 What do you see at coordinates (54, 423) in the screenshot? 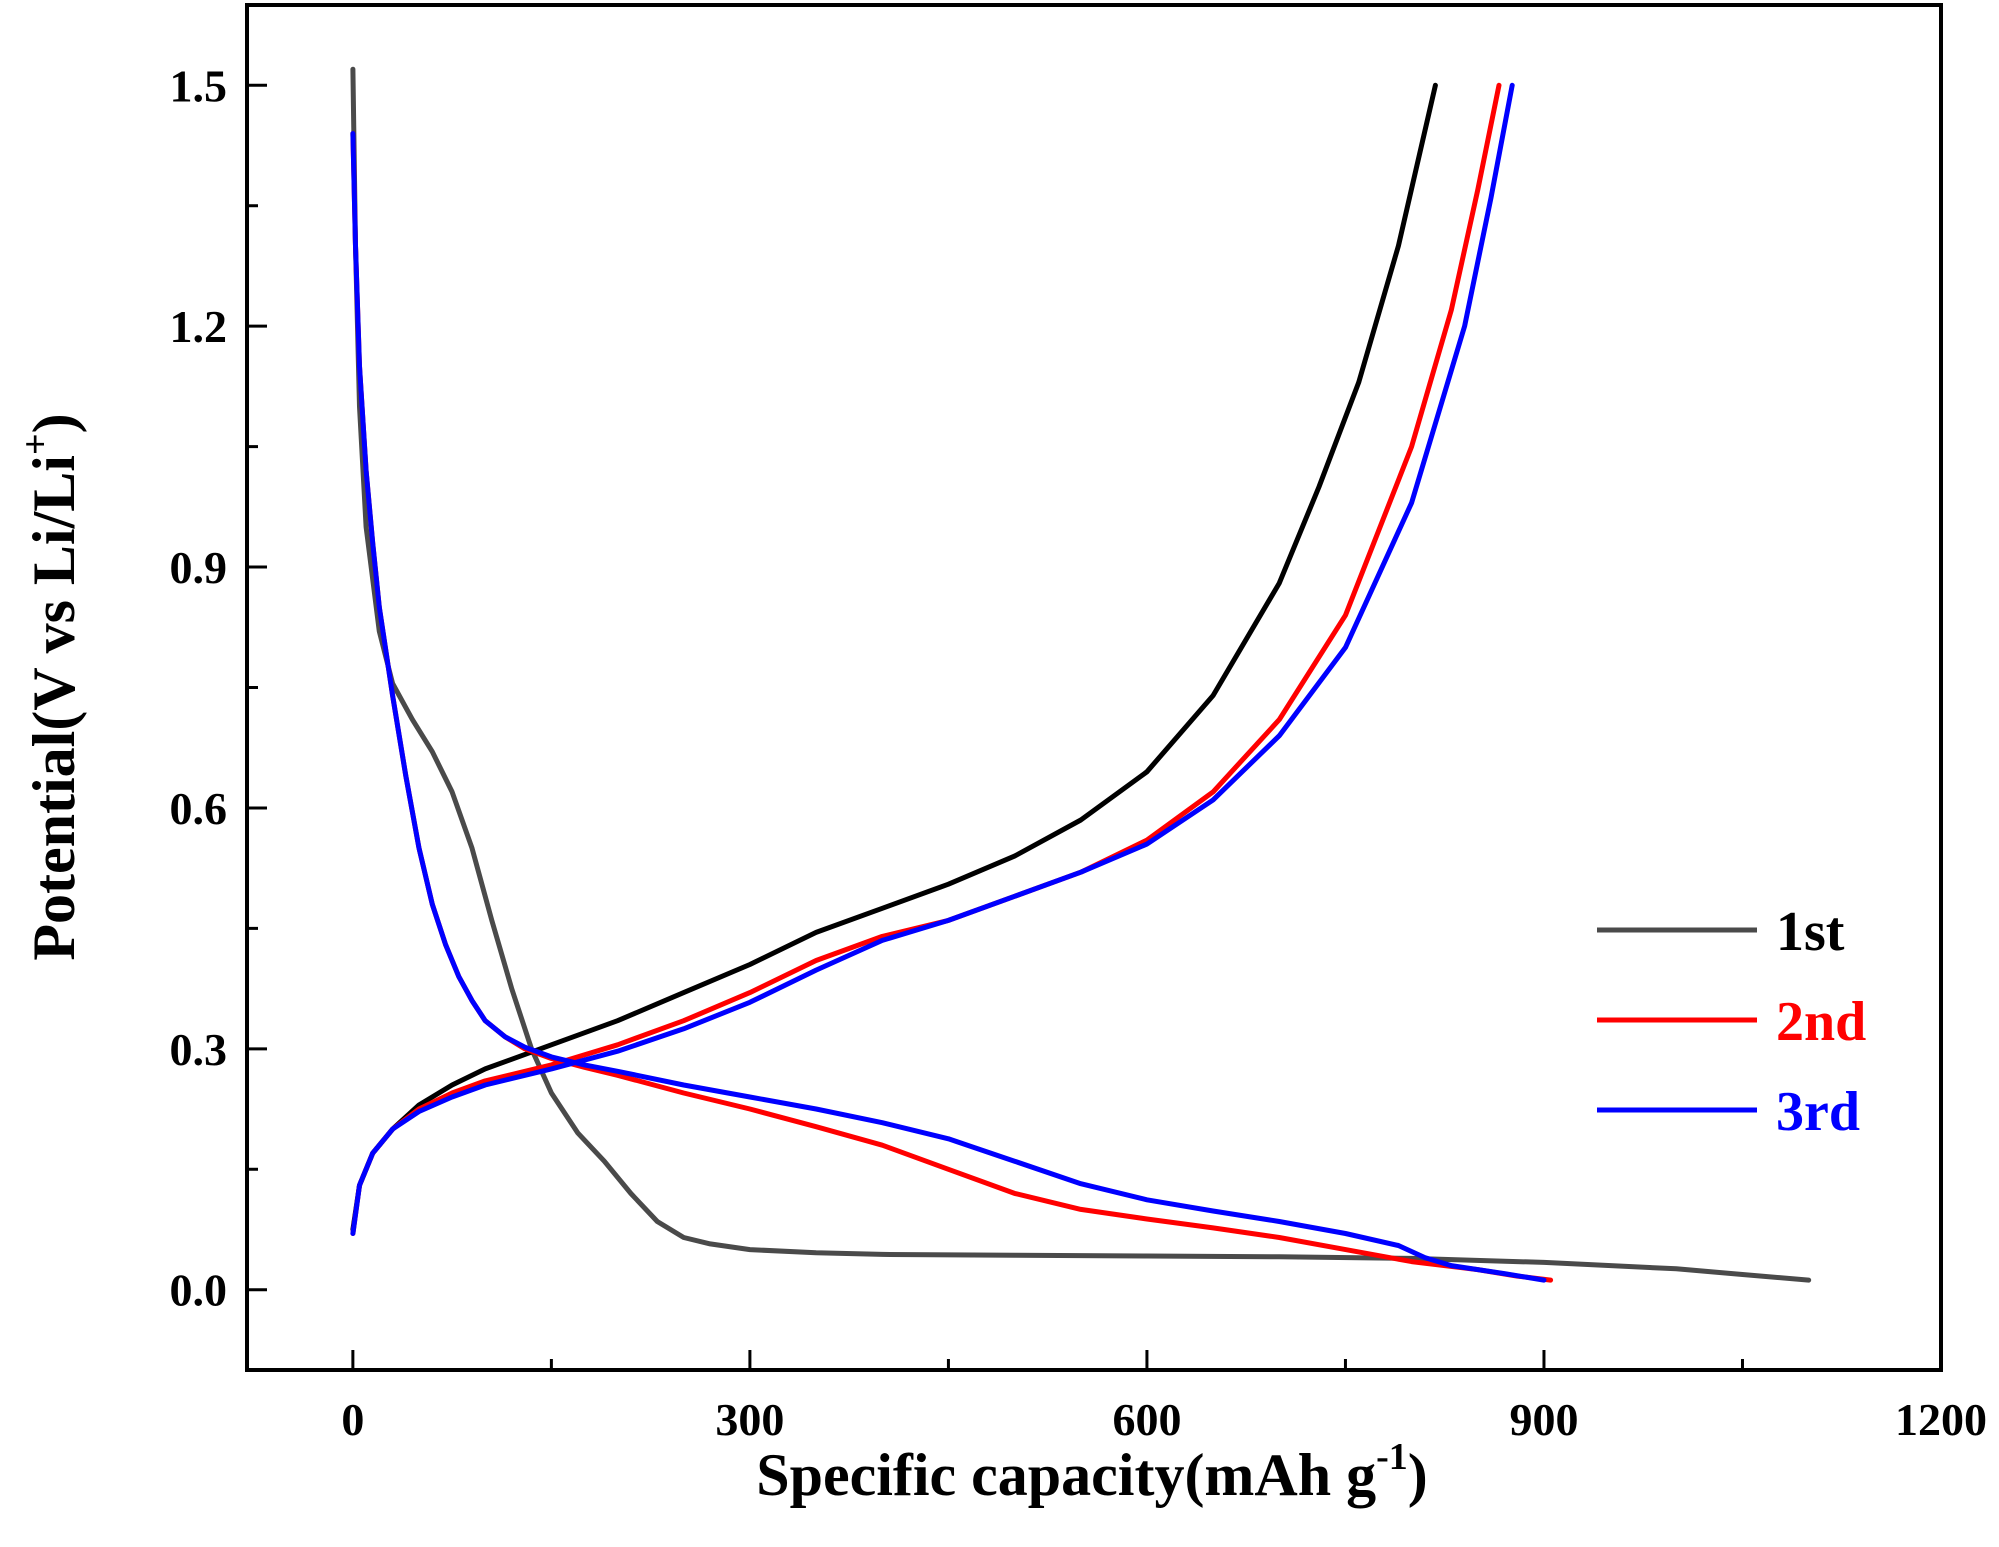
I see `y-axis-title-end: )` at bounding box center [54, 423].